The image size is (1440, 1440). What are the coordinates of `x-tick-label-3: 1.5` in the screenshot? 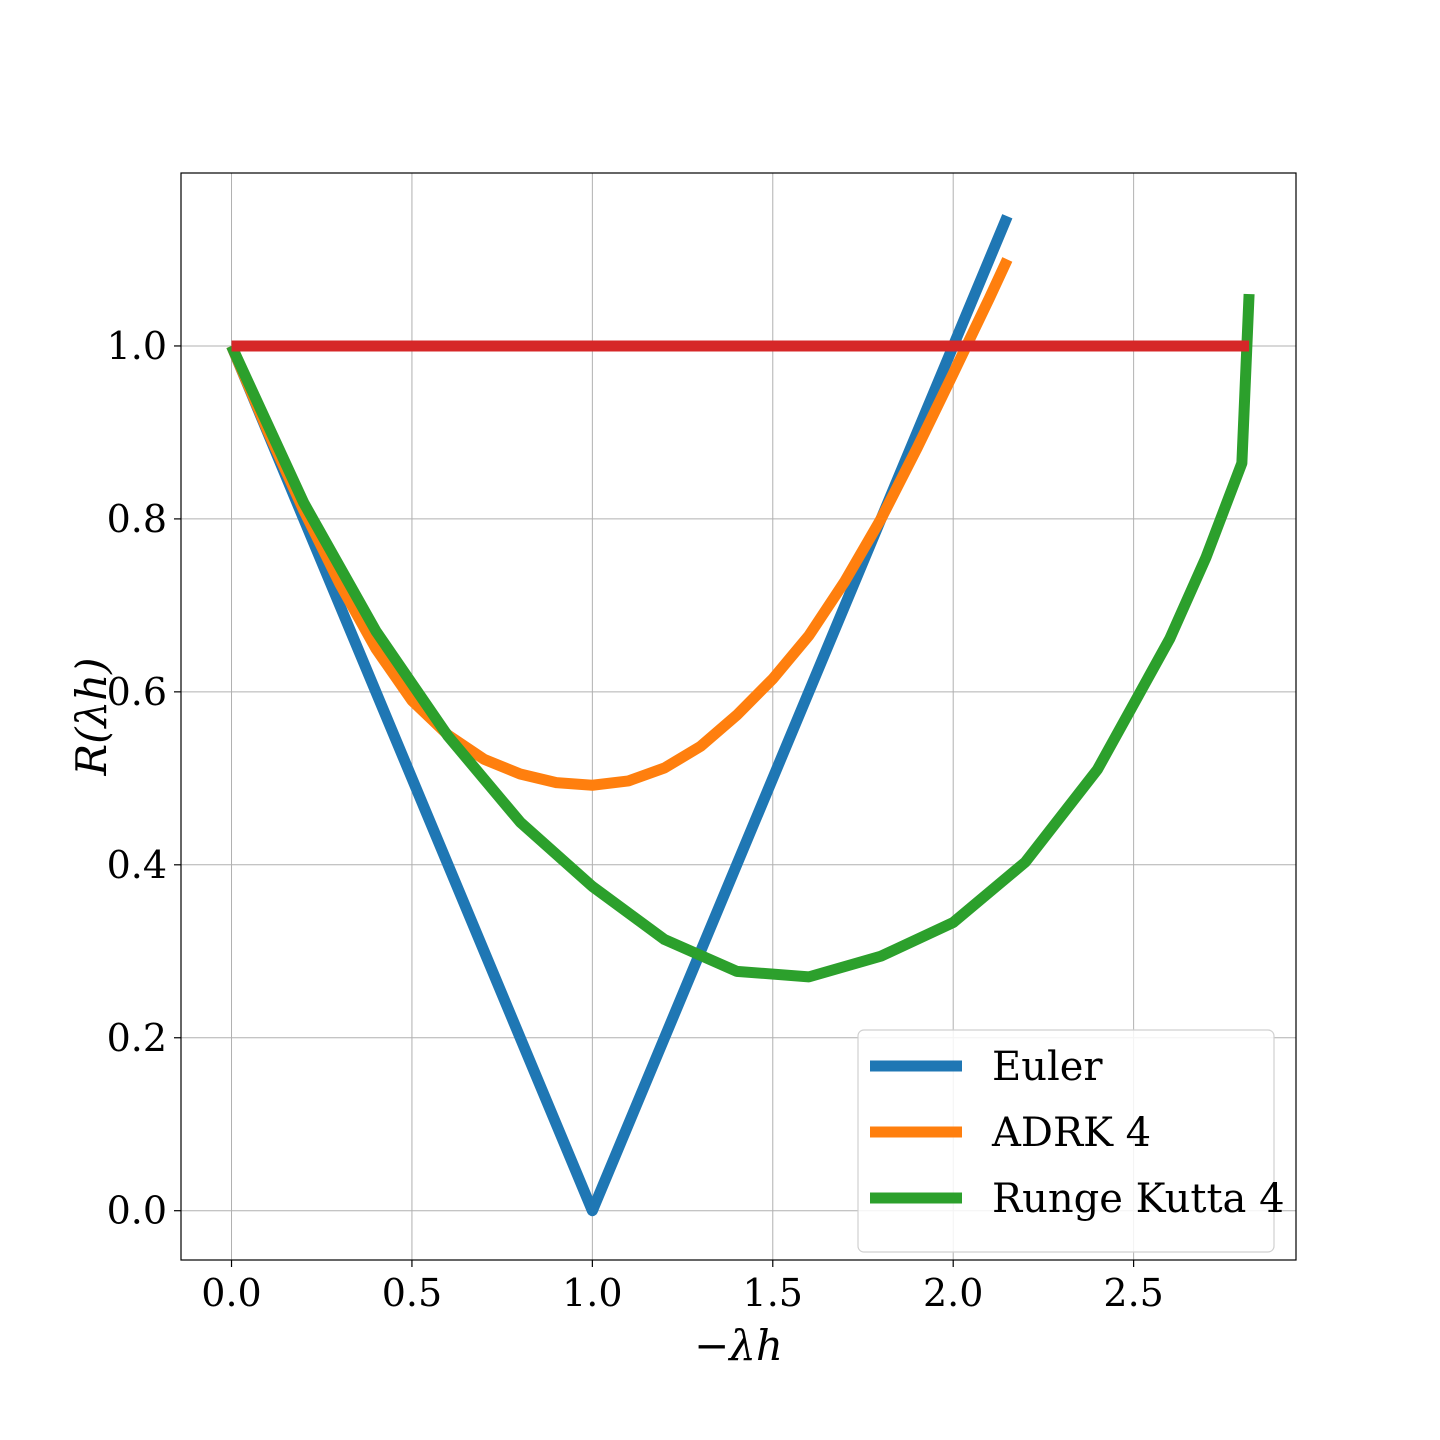 It's located at (773, 1293).